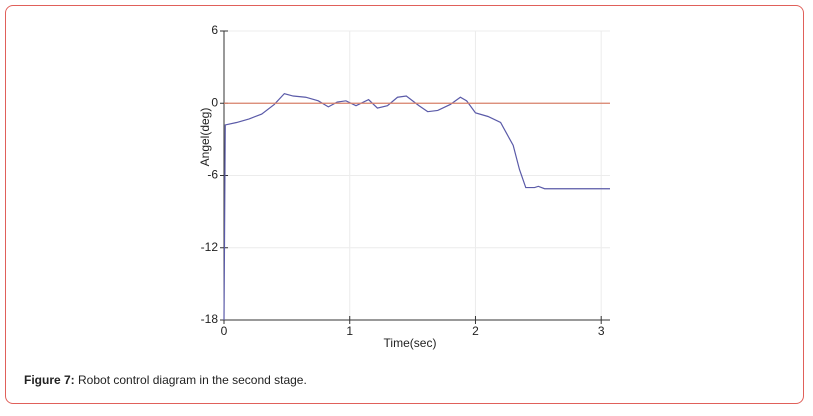 The height and width of the screenshot is (416, 813). Describe the element at coordinates (49, 380) in the screenshot. I see `caption-label: Figure 7:` at that location.